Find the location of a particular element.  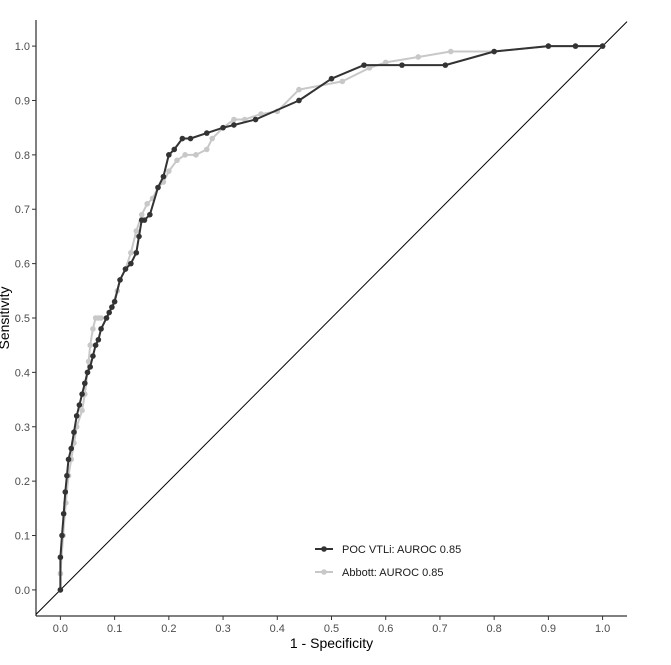

legend-label: POC VTLi: AUROC 0.85 is located at coordinates (401, 550).